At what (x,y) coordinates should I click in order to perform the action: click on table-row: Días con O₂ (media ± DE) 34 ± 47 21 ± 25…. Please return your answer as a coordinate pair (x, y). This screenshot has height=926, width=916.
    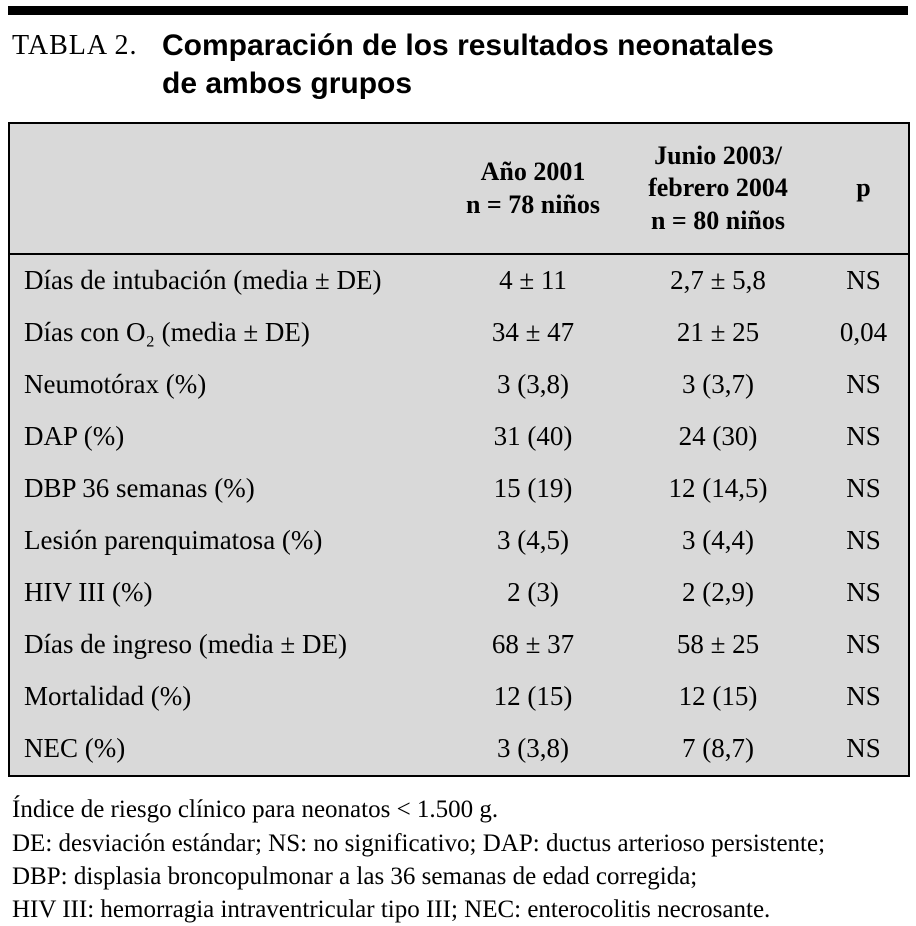
    Looking at the image, I should click on (459, 333).